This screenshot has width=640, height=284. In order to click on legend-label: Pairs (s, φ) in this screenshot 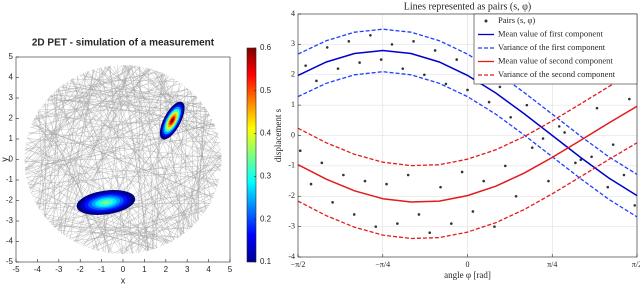, I will do `click(516, 20)`.